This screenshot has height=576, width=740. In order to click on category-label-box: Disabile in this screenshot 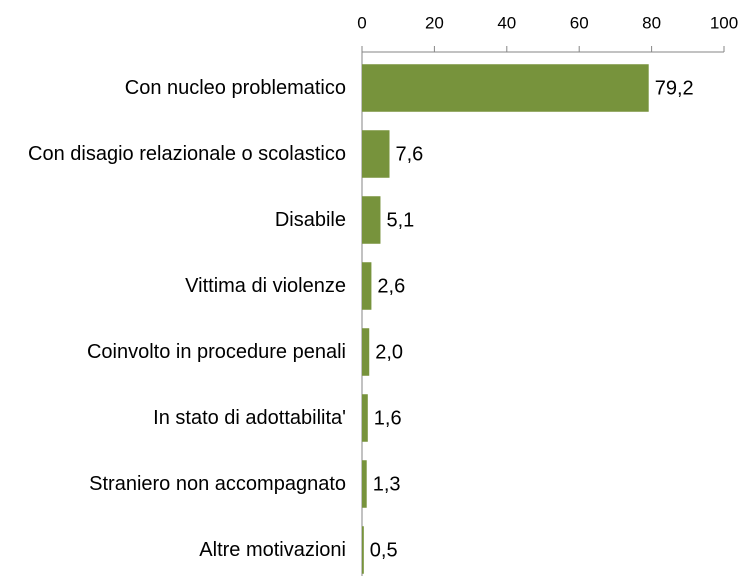, I will do `click(310, 220)`.